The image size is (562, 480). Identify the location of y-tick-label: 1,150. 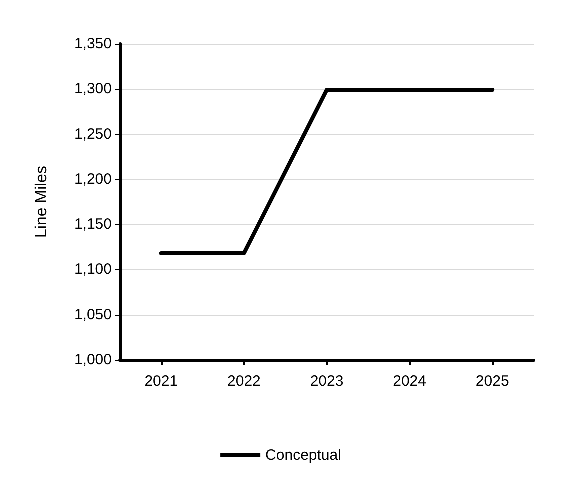
(93, 225).